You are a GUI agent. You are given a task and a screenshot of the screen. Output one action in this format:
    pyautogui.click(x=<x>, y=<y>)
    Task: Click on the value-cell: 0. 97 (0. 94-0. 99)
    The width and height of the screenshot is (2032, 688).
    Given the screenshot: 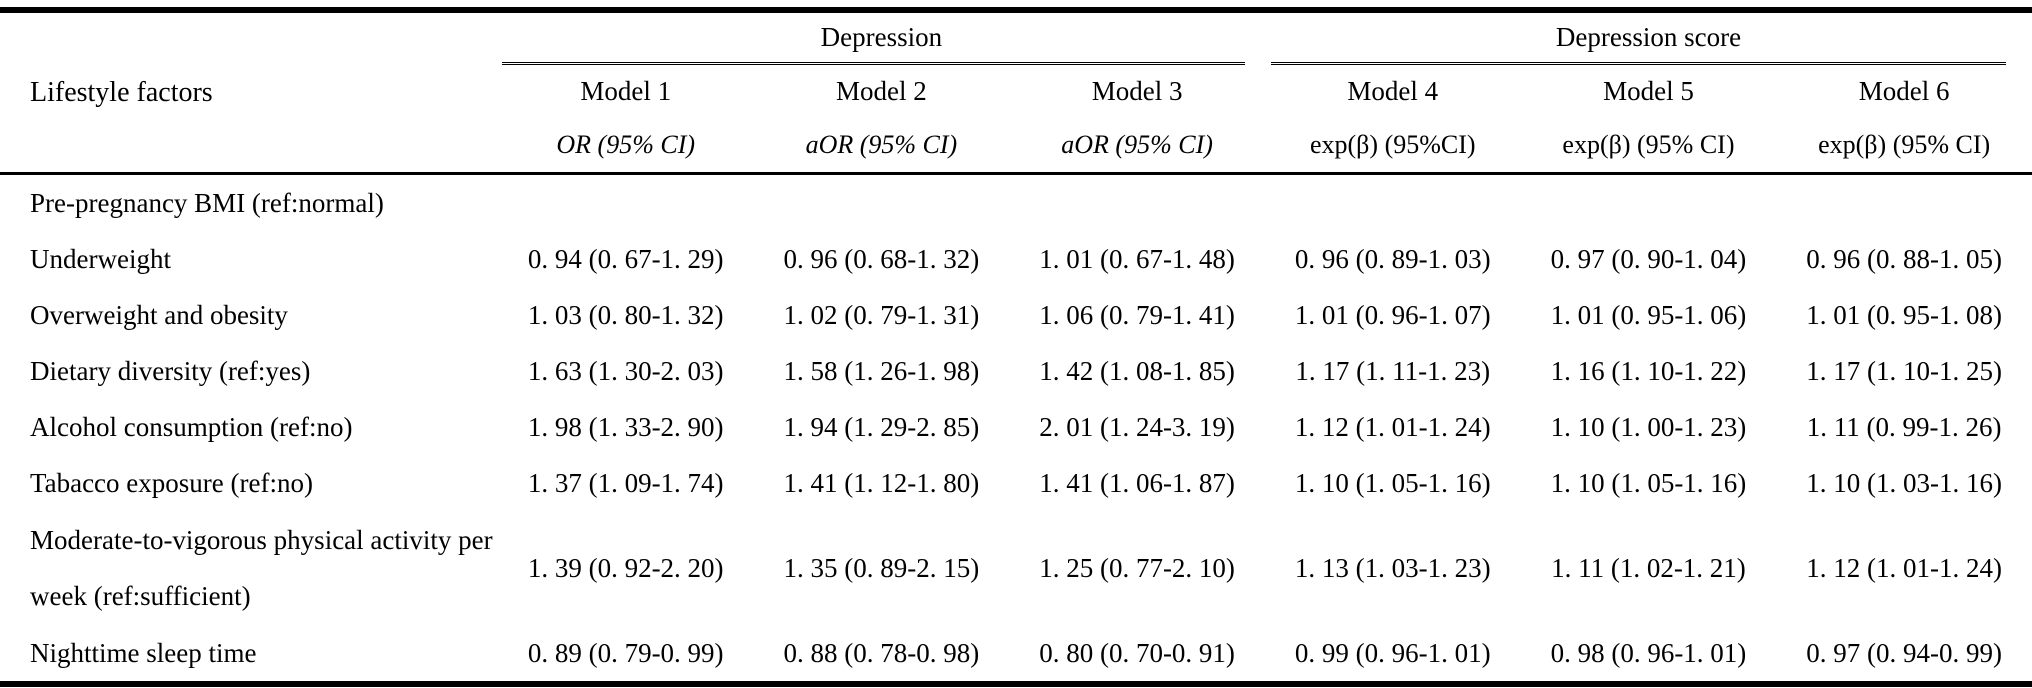 What is the action you would take?
    pyautogui.click(x=1904, y=653)
    